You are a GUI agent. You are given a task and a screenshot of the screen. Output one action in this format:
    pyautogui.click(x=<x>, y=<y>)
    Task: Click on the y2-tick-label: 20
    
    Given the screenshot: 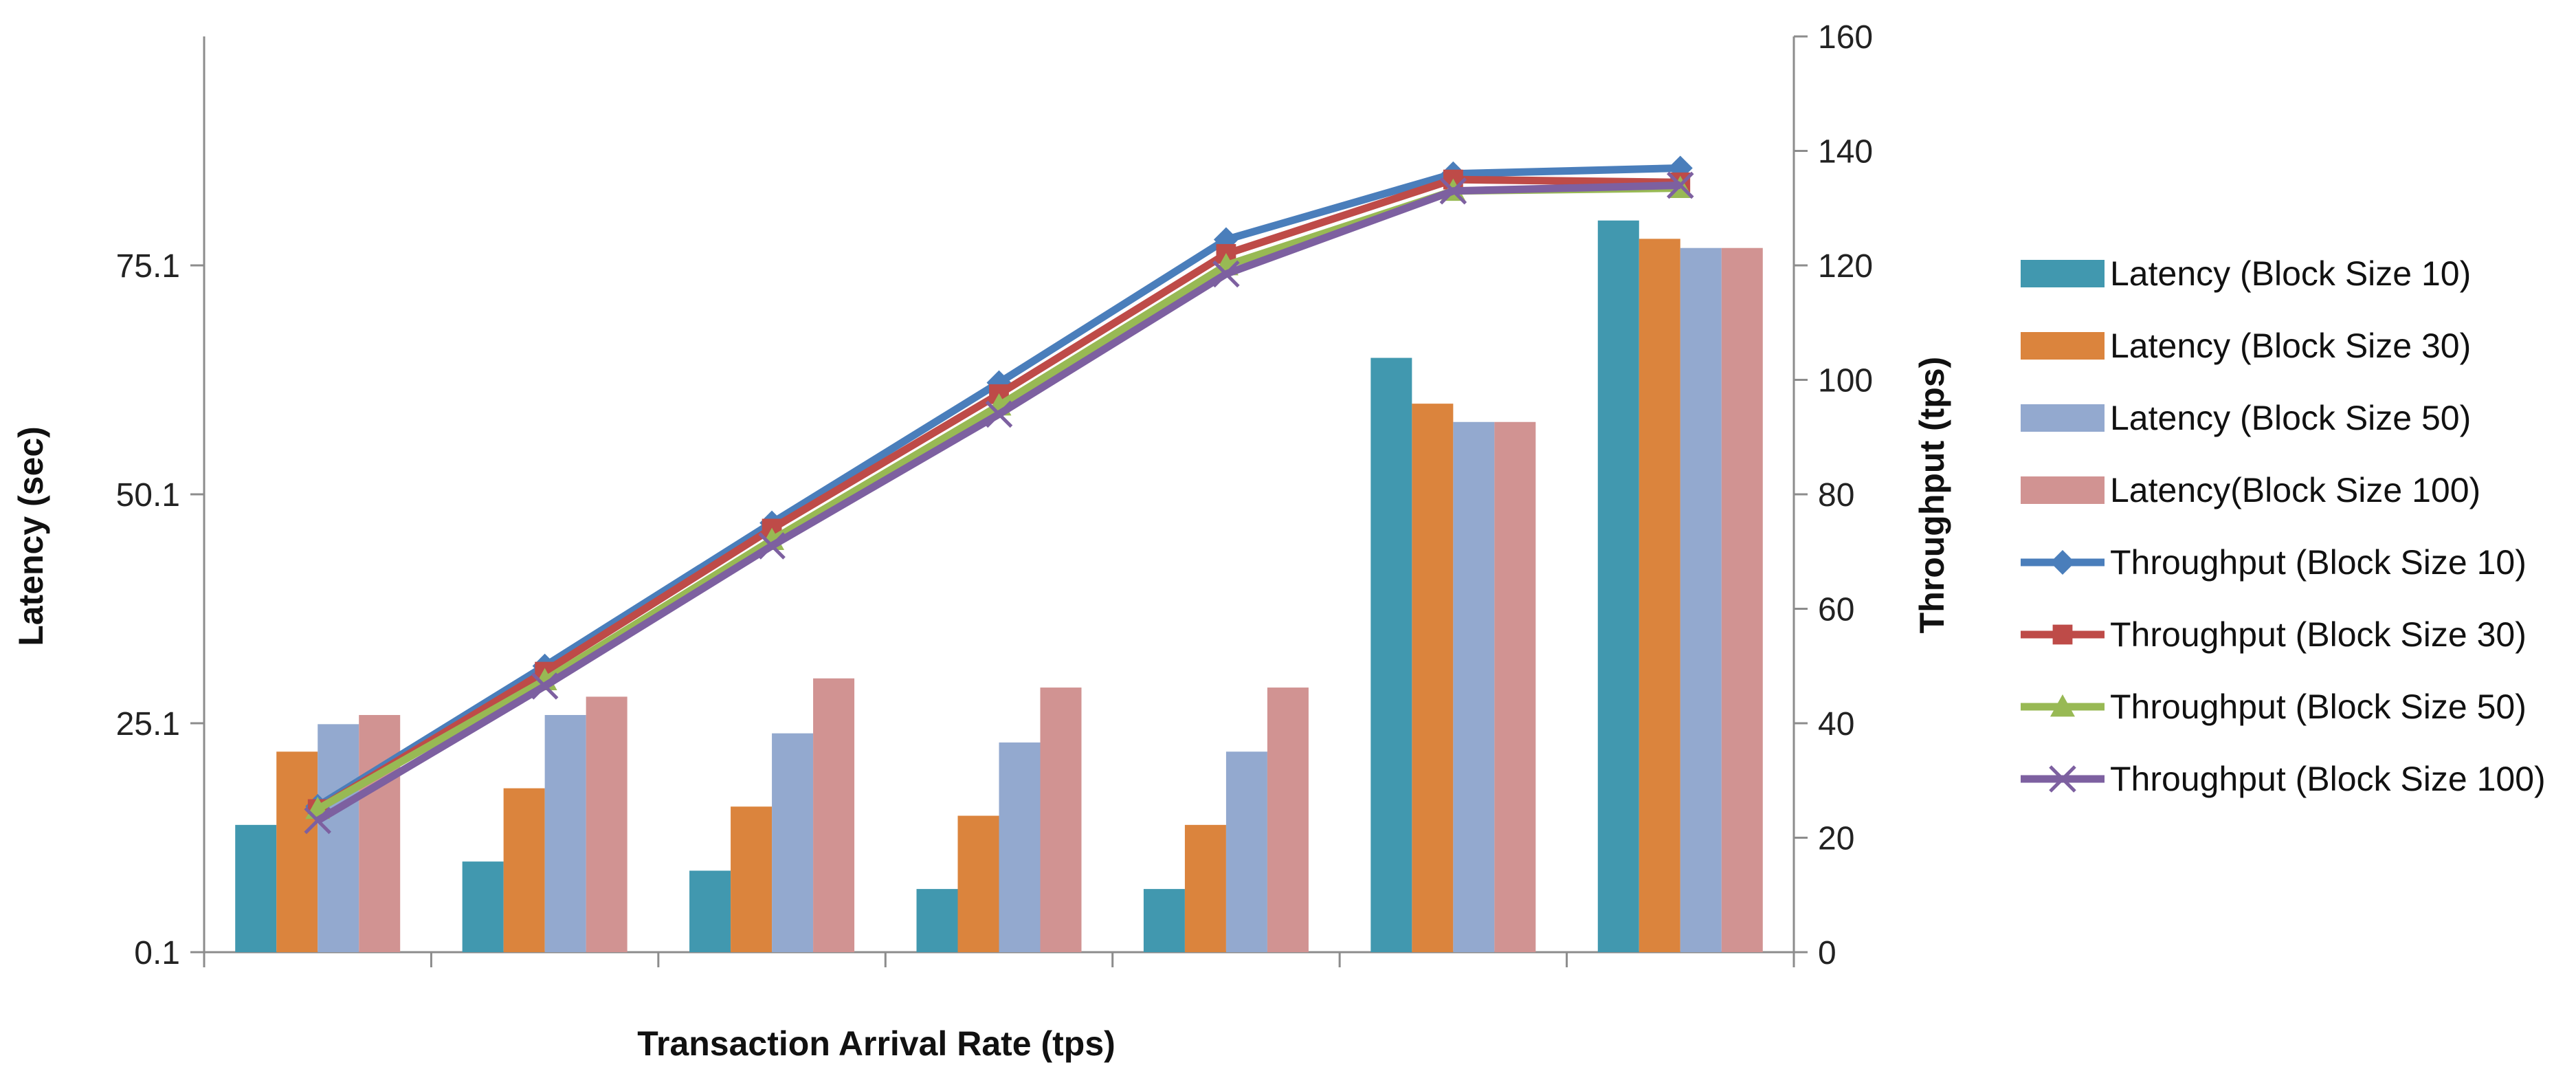 What is the action you would take?
    pyautogui.click(x=1836, y=839)
    